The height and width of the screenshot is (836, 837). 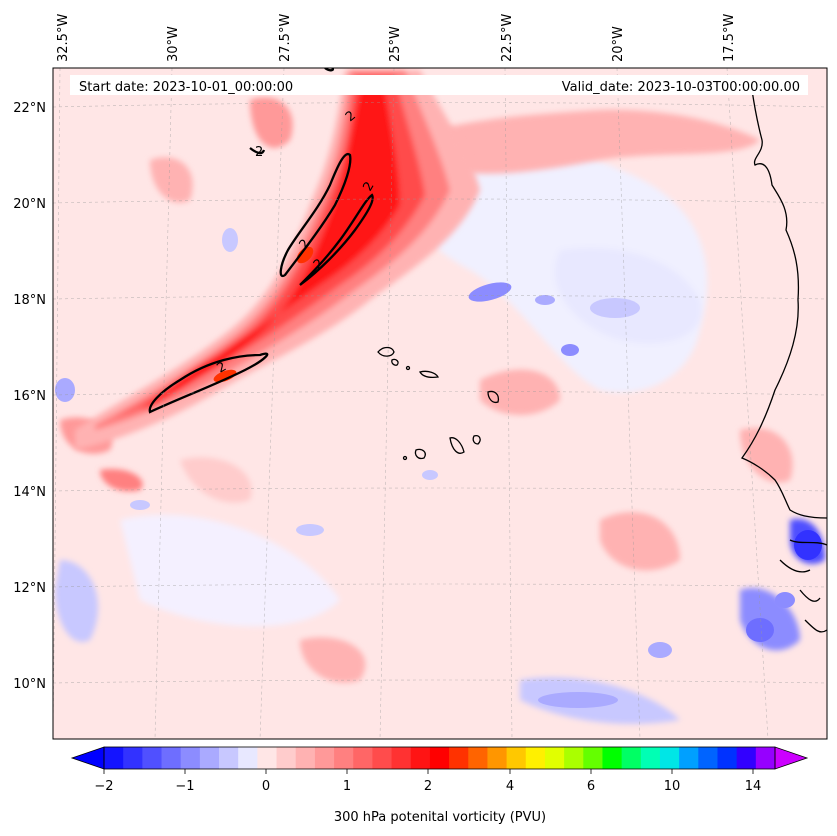 I want to click on colorbar-under-triangle, so click(x=87, y=758).